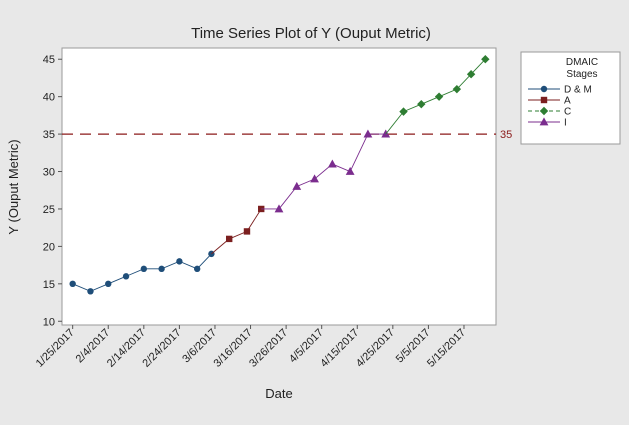  What do you see at coordinates (161, 348) in the screenshot?
I see `x-tick-label: 2/24/2017` at bounding box center [161, 348].